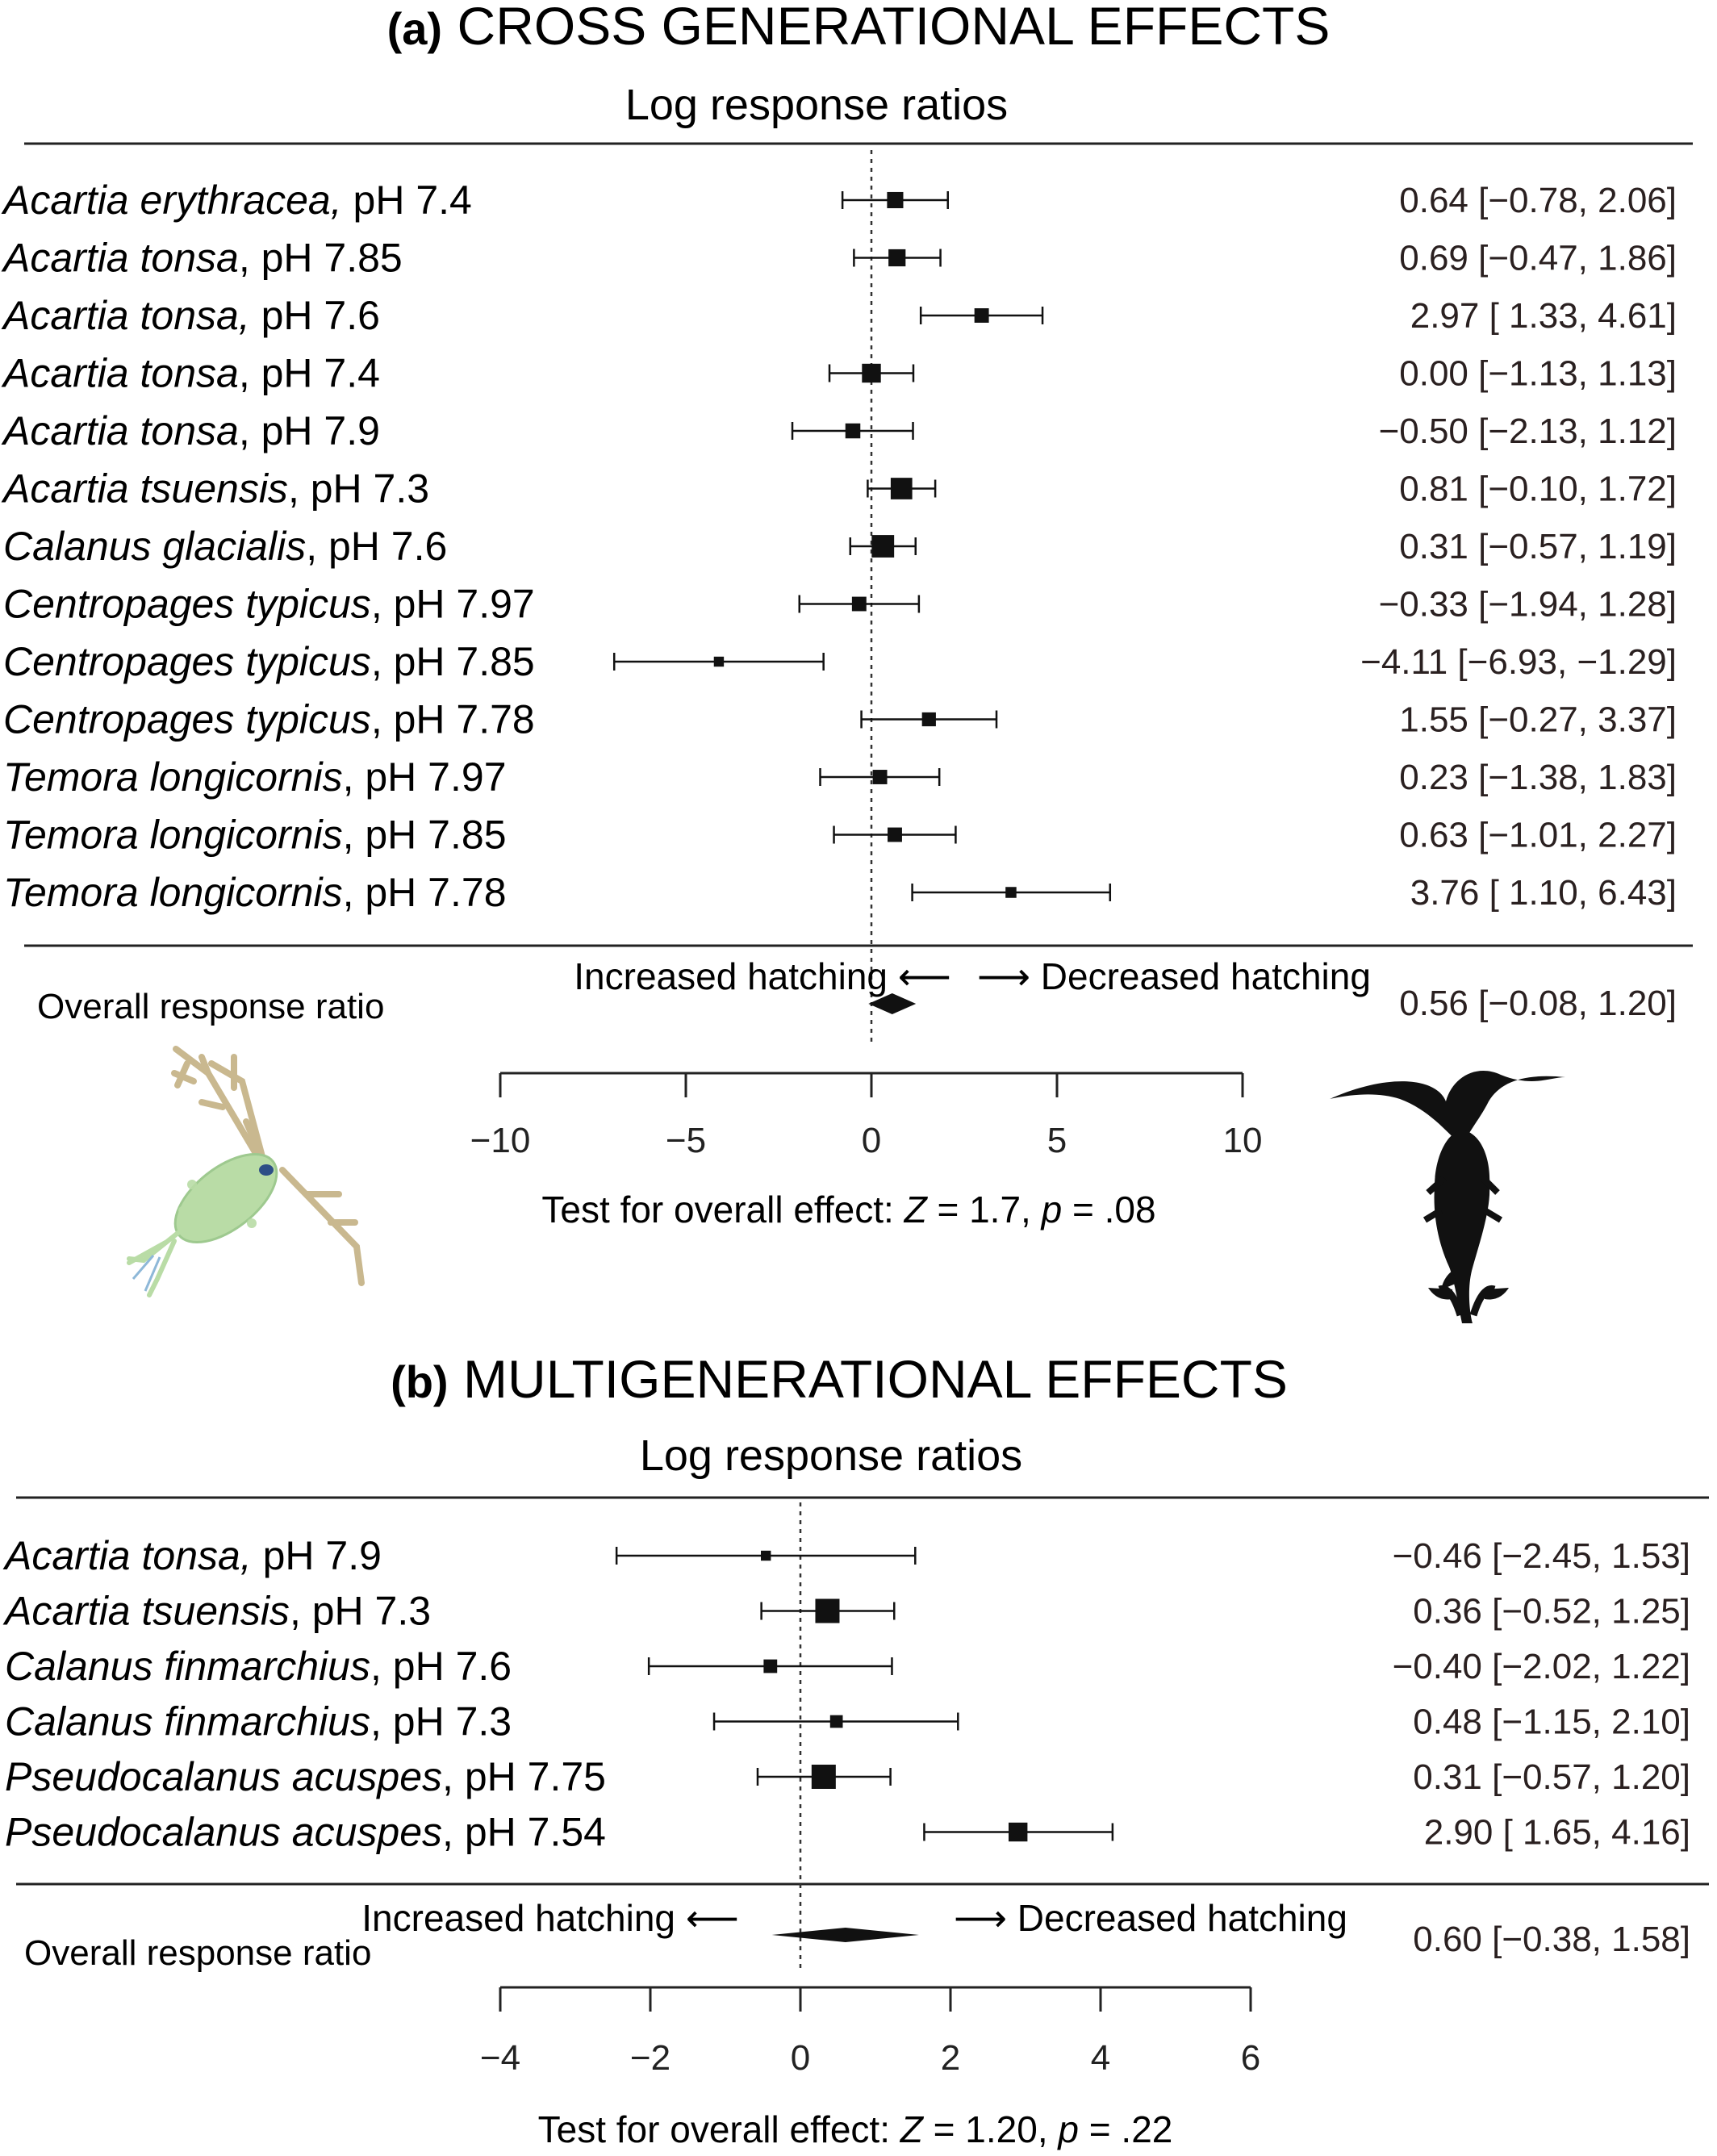 This screenshot has height=2156, width=1717. Describe the element at coordinates (1250, 2058) in the screenshot. I see `tick-label: 6` at that location.